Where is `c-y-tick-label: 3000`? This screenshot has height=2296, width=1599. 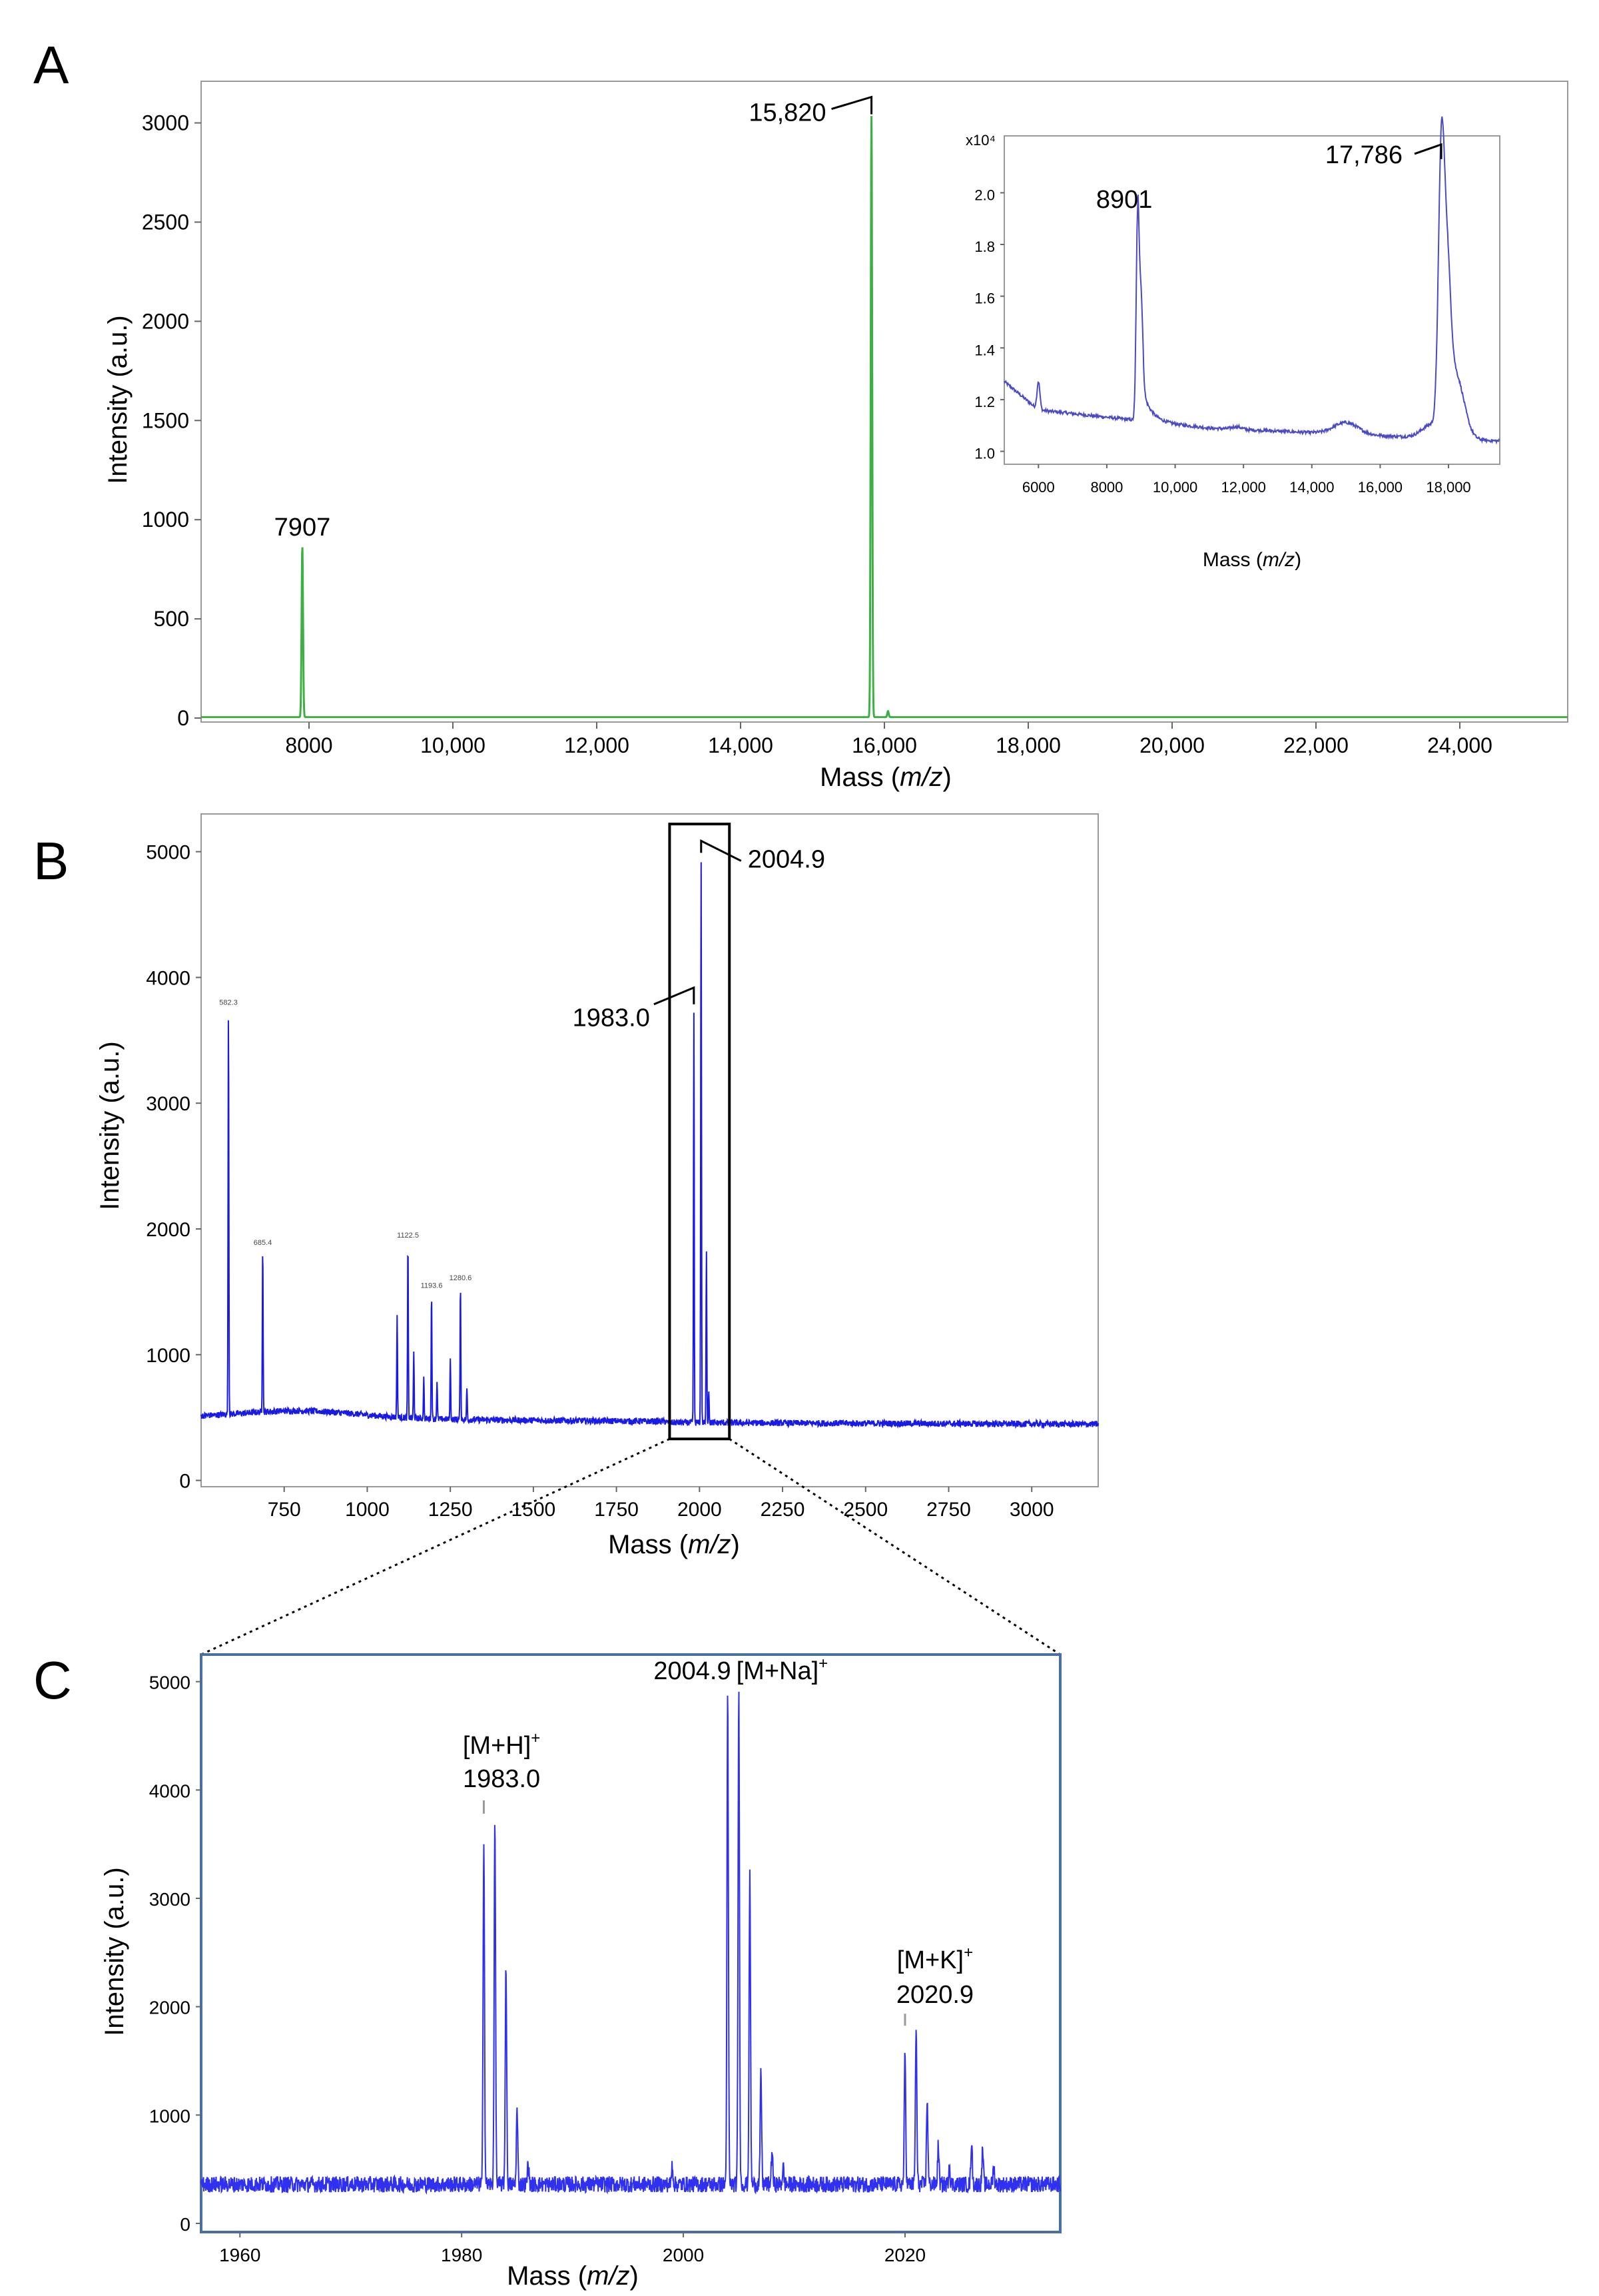 c-y-tick-label: 3000 is located at coordinates (170, 1900).